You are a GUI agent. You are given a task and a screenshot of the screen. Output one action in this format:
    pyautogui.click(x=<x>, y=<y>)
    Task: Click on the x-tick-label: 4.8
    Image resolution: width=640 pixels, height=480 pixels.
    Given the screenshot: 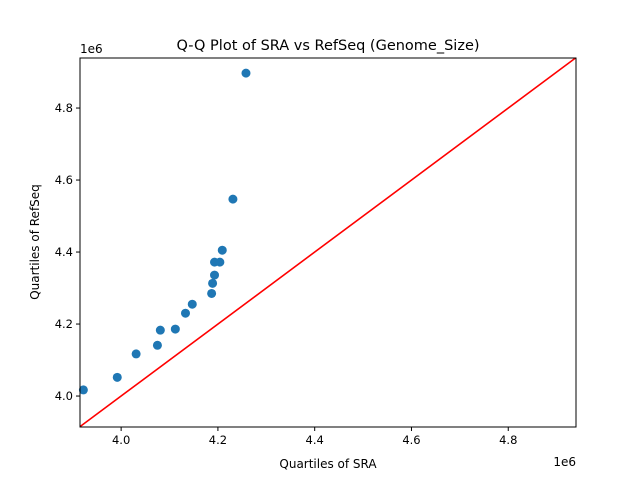 What is the action you would take?
    pyautogui.click(x=508, y=440)
    